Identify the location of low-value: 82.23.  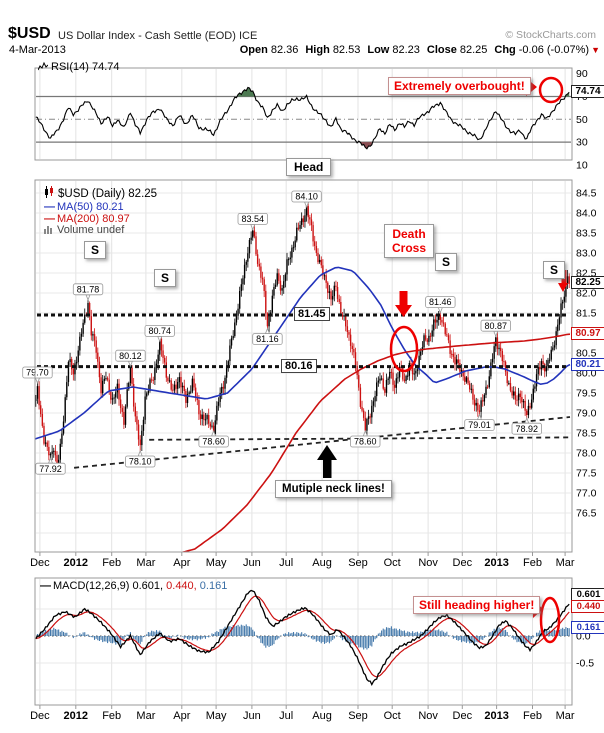
(406, 50).